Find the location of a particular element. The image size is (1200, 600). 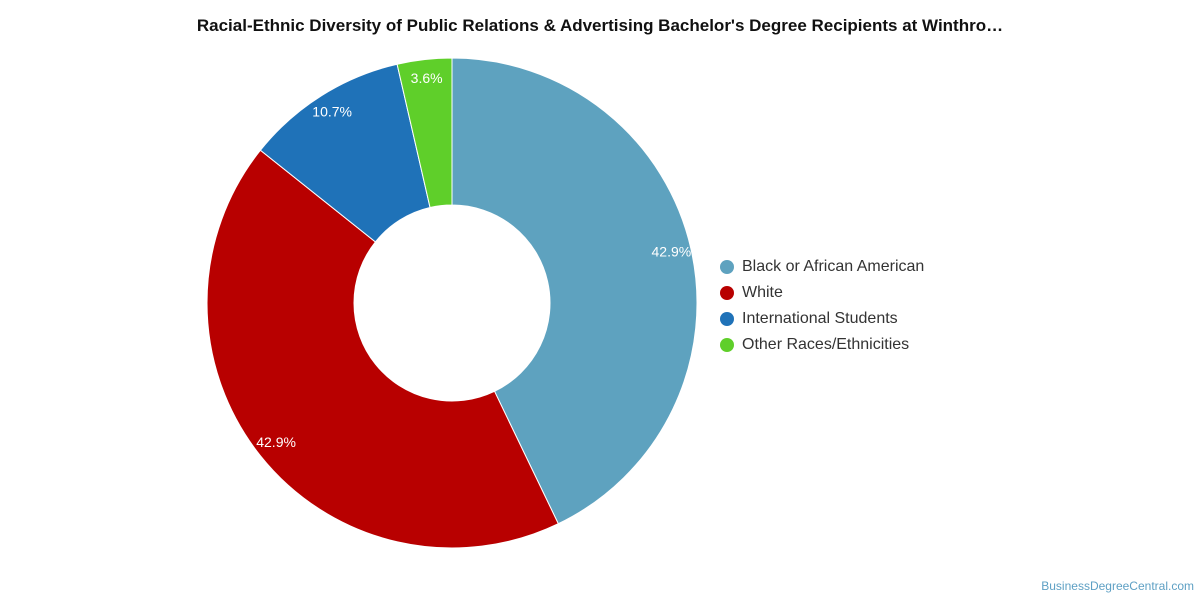

slice-value-label: 3.6% is located at coordinates (427, 78).